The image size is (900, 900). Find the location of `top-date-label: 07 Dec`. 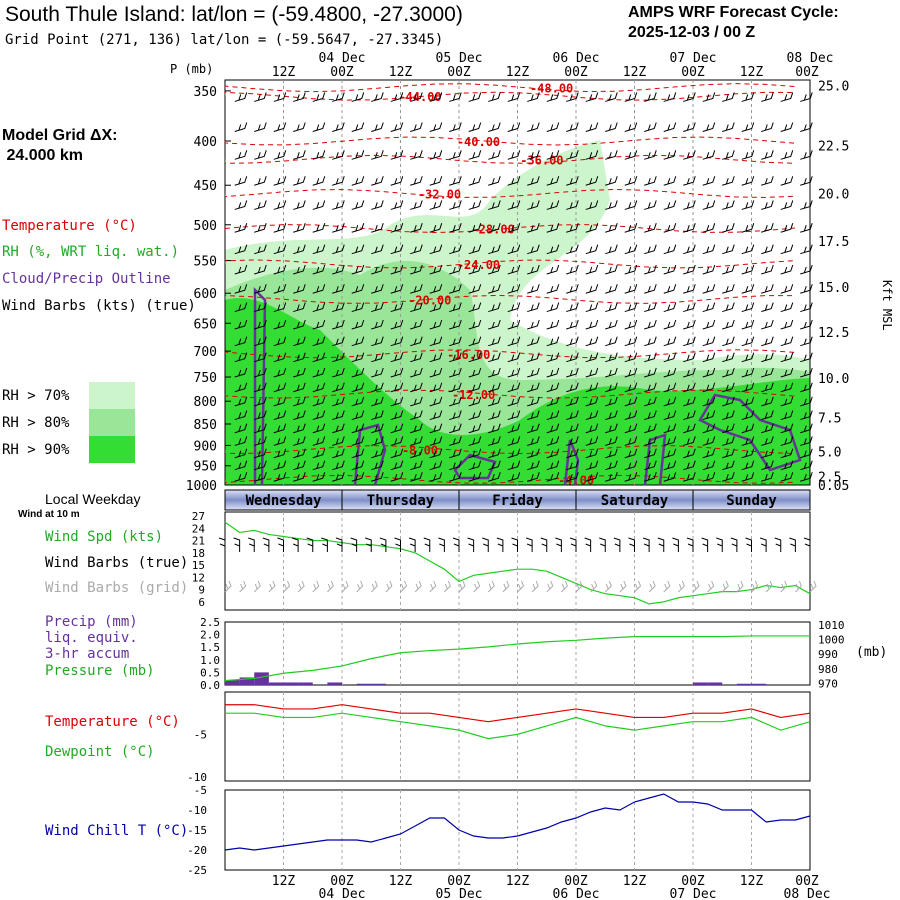

top-date-label: 07 Dec is located at coordinates (693, 58).